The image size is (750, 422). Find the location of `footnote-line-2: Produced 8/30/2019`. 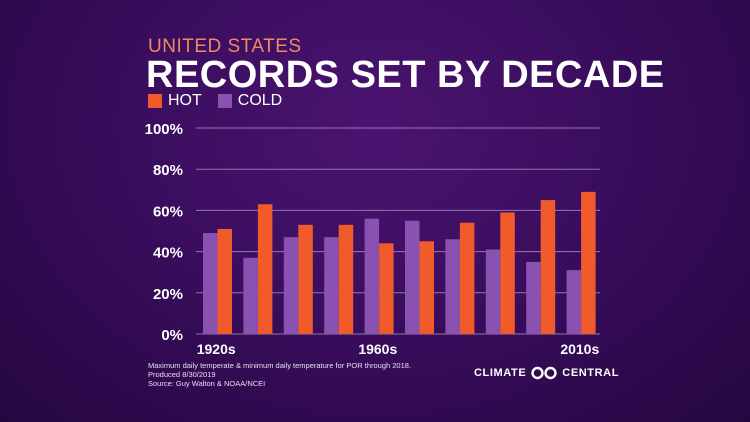

footnote-line-2: Produced 8/30/2019 is located at coordinates (182, 374).